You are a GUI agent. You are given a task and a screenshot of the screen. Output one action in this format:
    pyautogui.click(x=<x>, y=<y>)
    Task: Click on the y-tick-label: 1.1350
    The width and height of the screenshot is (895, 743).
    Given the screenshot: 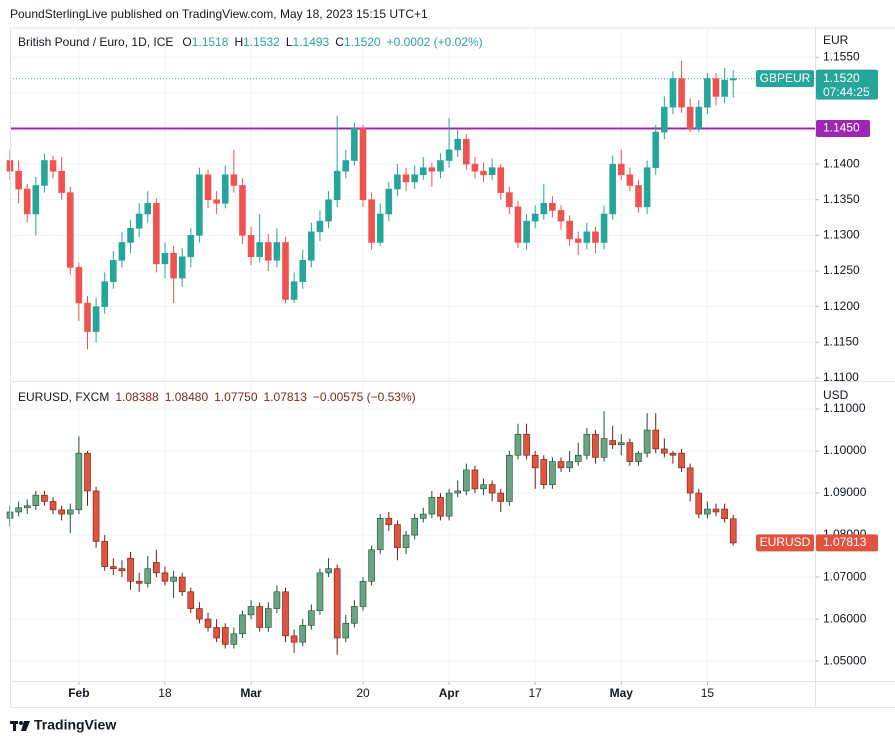 What is the action you would take?
    pyautogui.click(x=841, y=199)
    